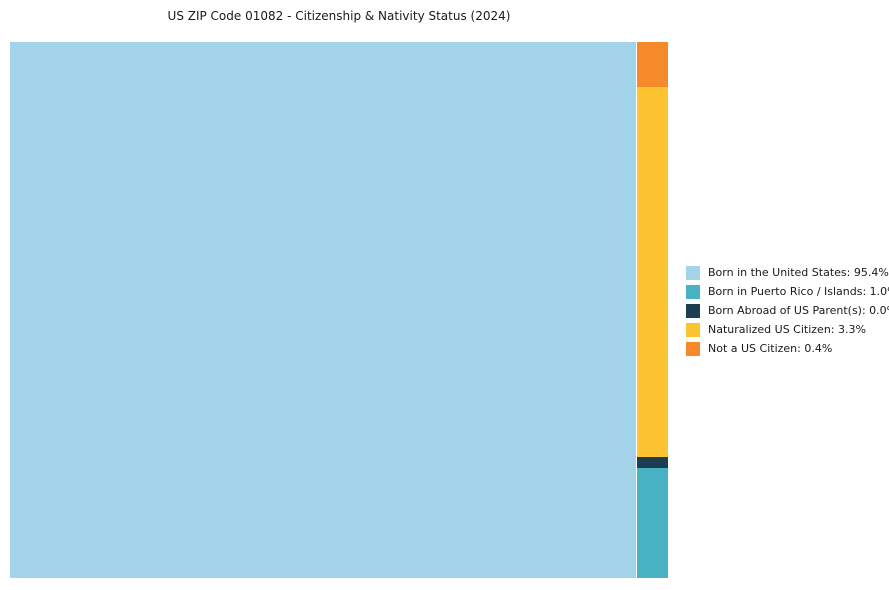 This screenshot has width=889, height=590. What do you see at coordinates (798, 310) in the screenshot?
I see `legend-label: Born Abroad of US Parent(s): 0.0%` at bounding box center [798, 310].